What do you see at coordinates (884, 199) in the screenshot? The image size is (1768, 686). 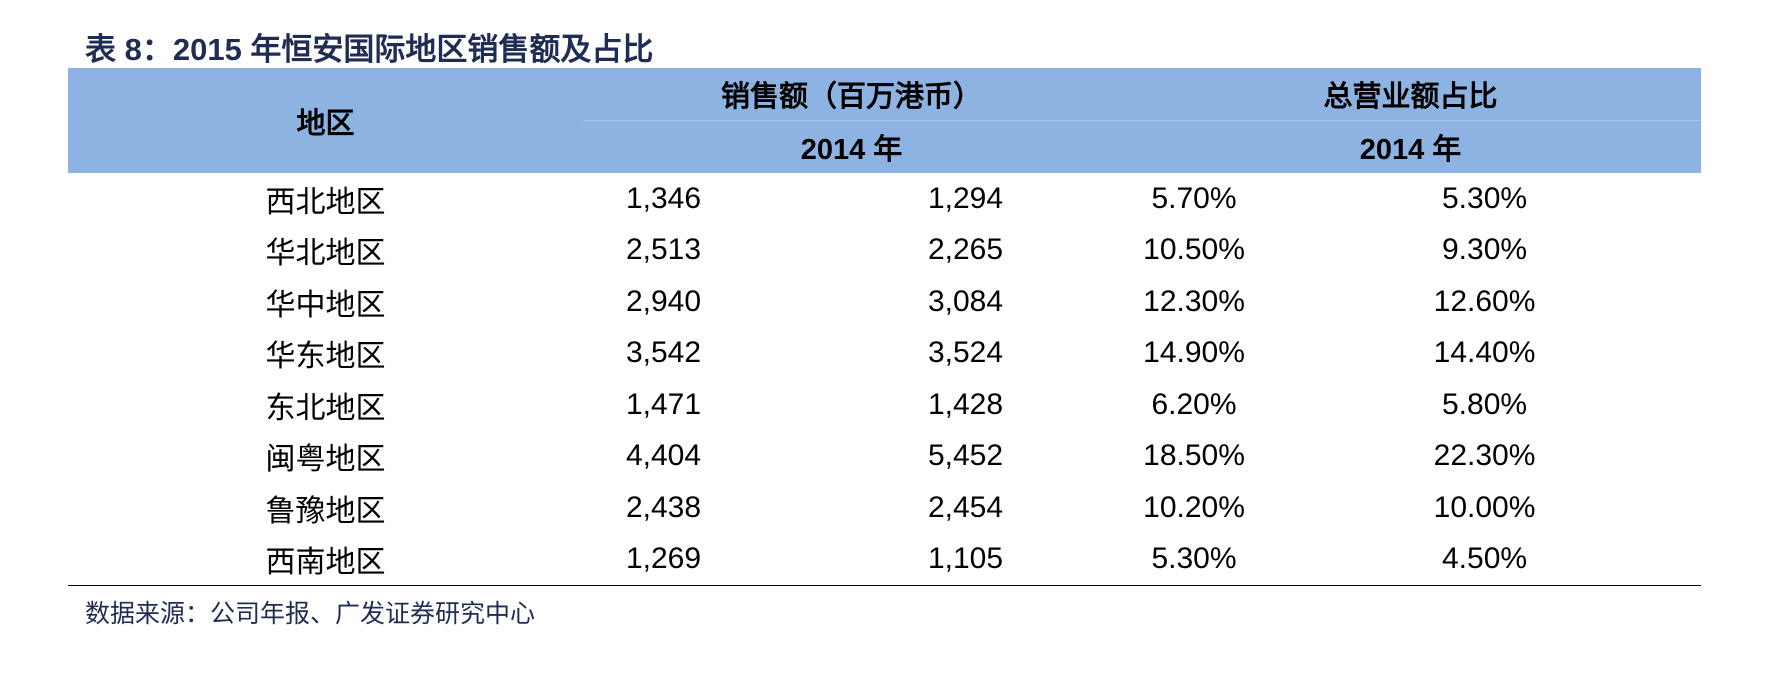 I see `table-row: 西北地区 1,346 1,294 5.70% 5.30%` at bounding box center [884, 199].